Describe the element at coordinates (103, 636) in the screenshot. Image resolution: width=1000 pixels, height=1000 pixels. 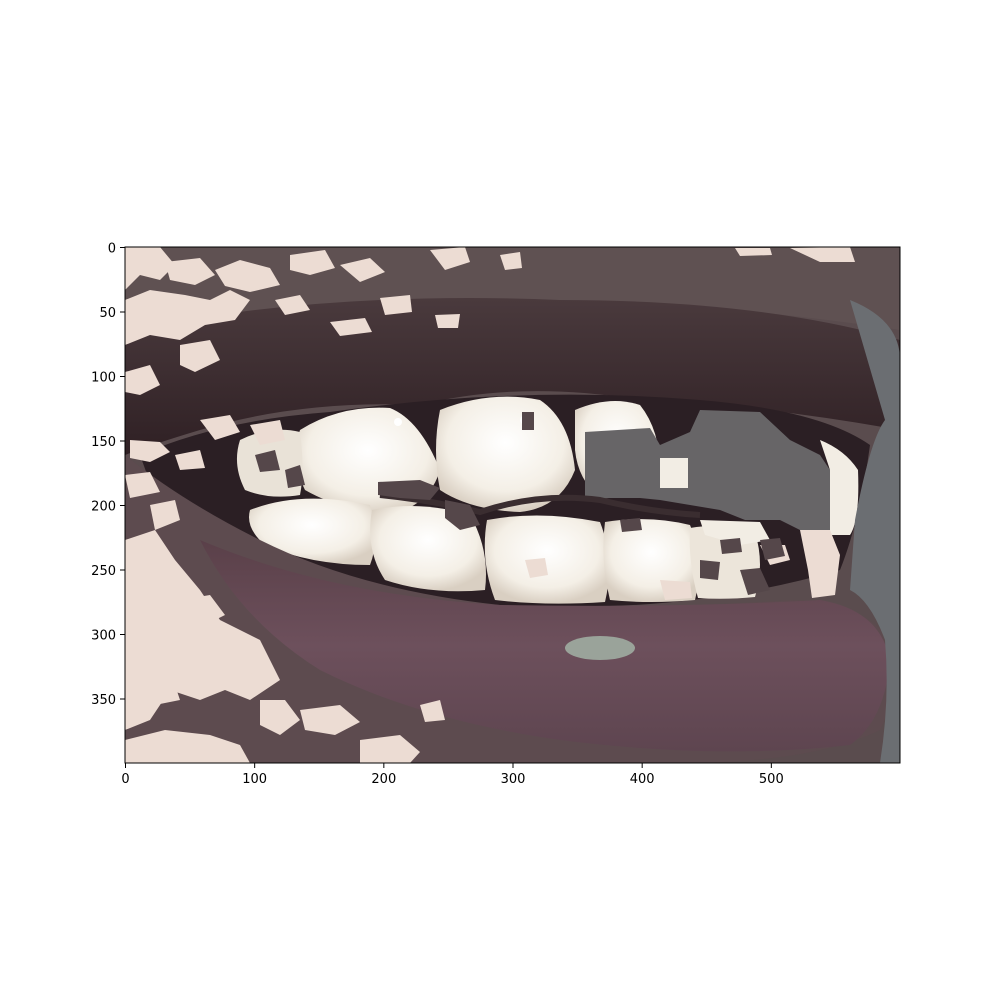
I see `y-tick-label: 300` at that location.